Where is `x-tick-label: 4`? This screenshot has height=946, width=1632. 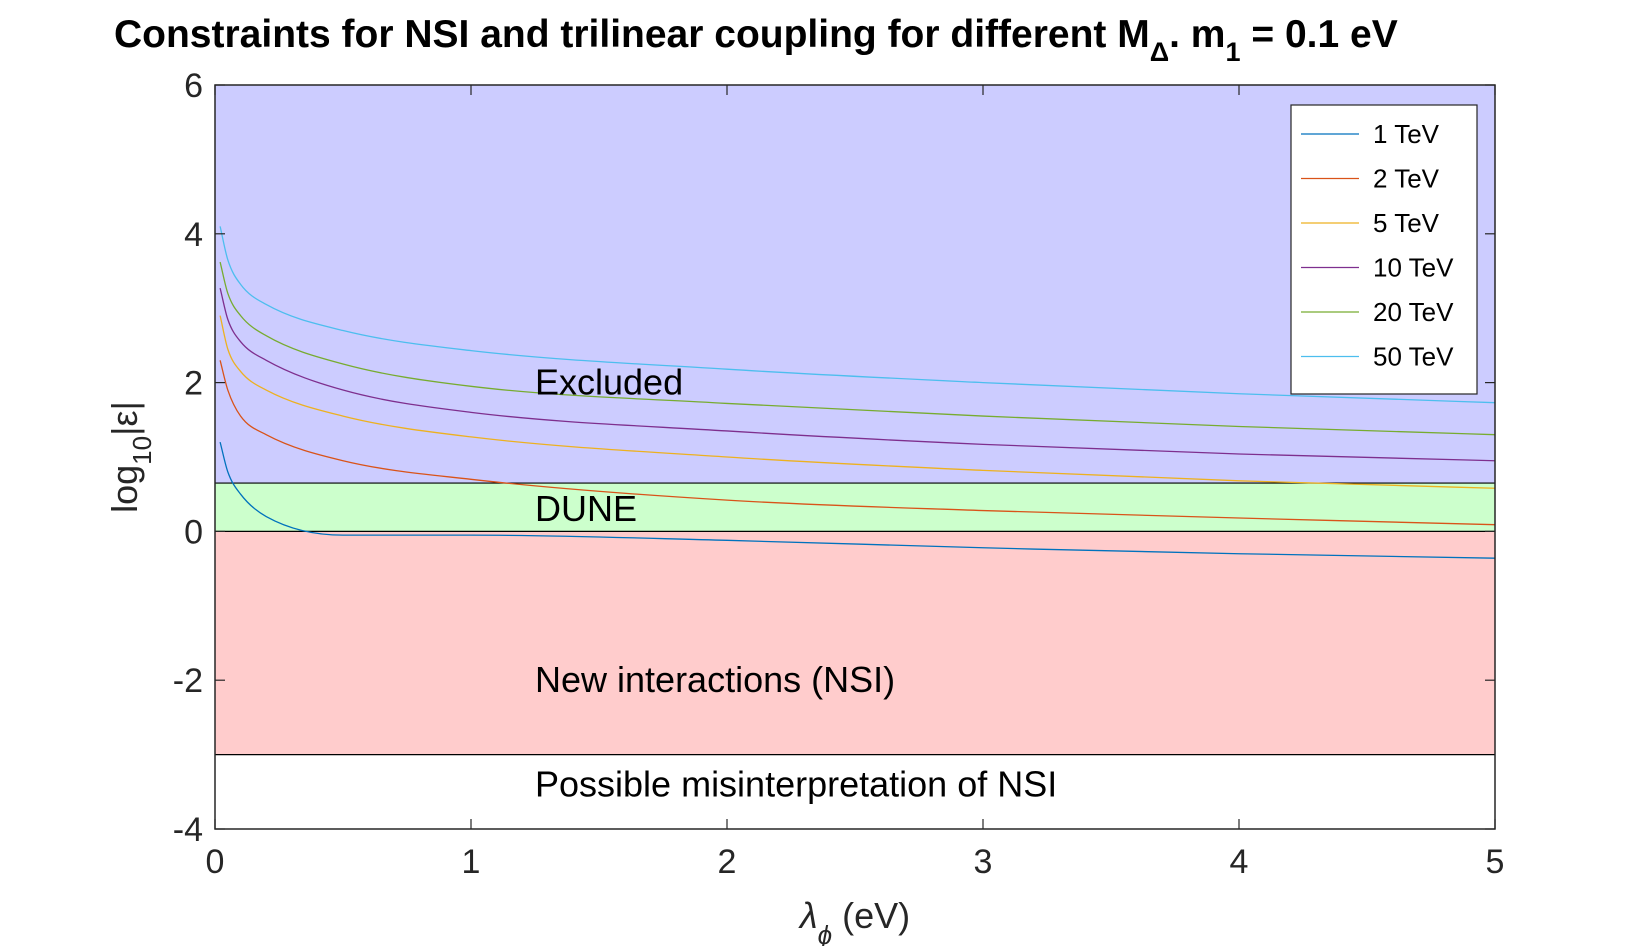
x-tick-label: 4 is located at coordinates (1239, 862).